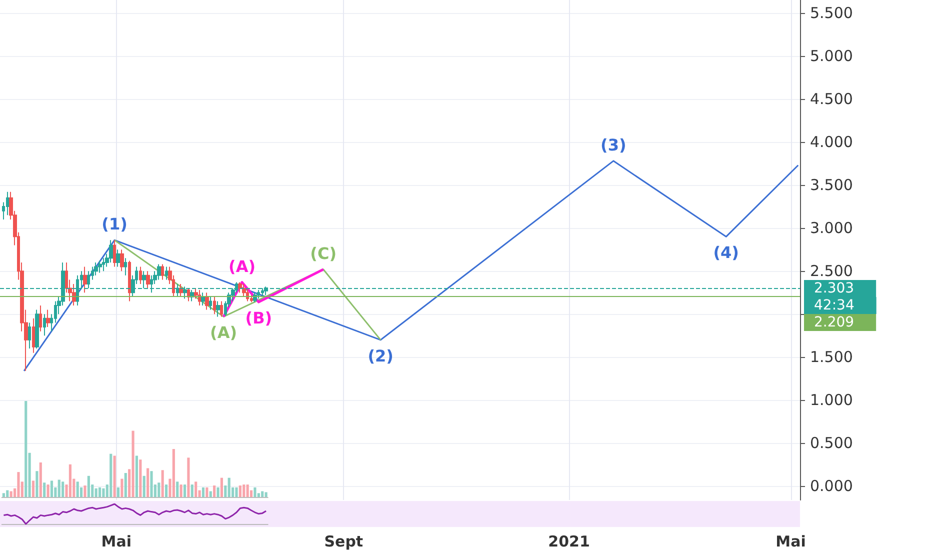 This screenshot has height=550, width=932. What do you see at coordinates (834, 322) in the screenshot?
I see `ref-line-label: 2.209` at bounding box center [834, 322].